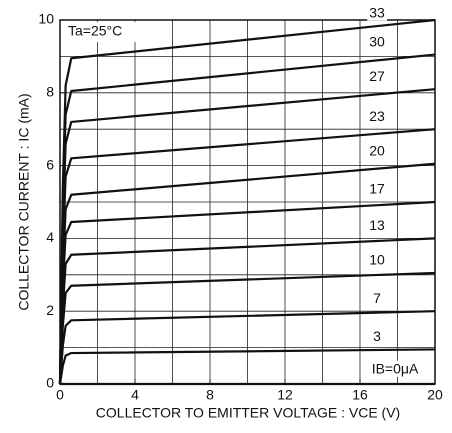 The width and height of the screenshot is (452, 433). Describe the element at coordinates (360, 395) in the screenshot. I see `x-tick-label: 16` at that location.